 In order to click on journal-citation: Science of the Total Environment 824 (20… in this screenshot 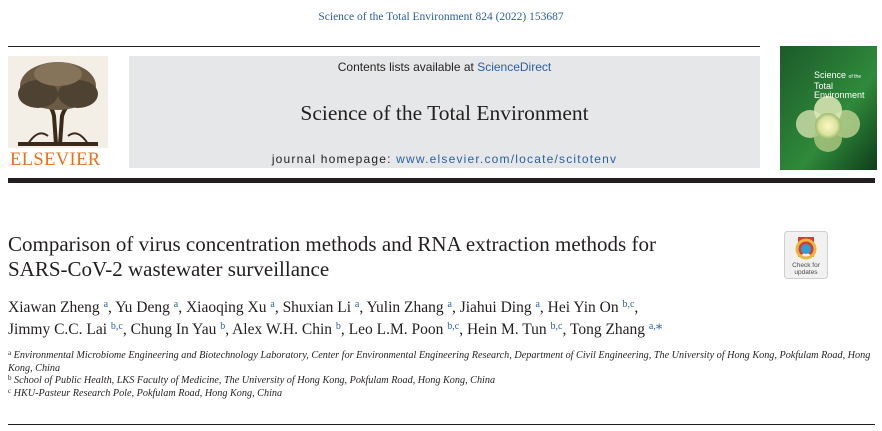, I will do `click(441, 17)`.